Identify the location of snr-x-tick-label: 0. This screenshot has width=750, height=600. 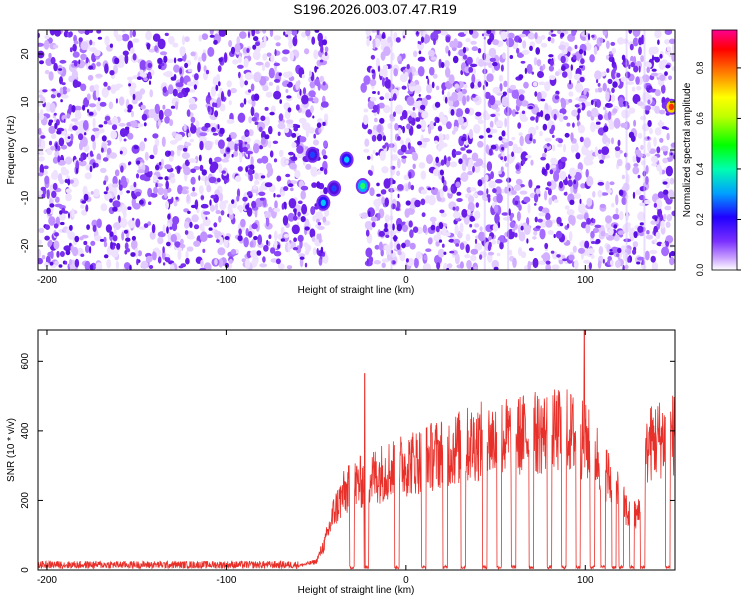
(406, 580).